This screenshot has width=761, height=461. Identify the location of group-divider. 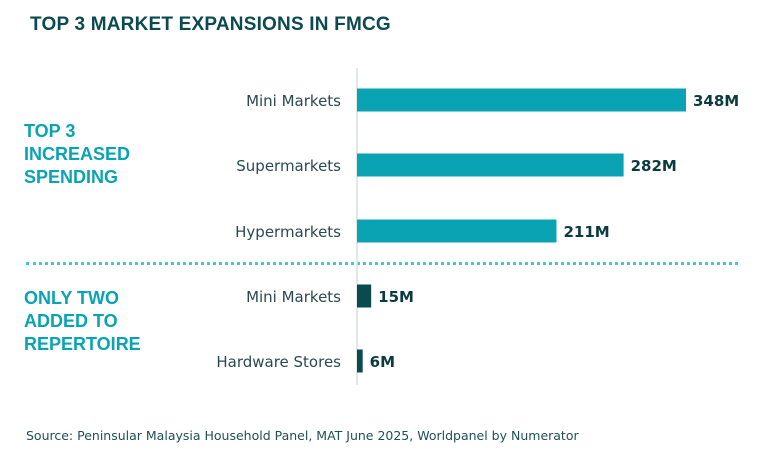
(382, 263).